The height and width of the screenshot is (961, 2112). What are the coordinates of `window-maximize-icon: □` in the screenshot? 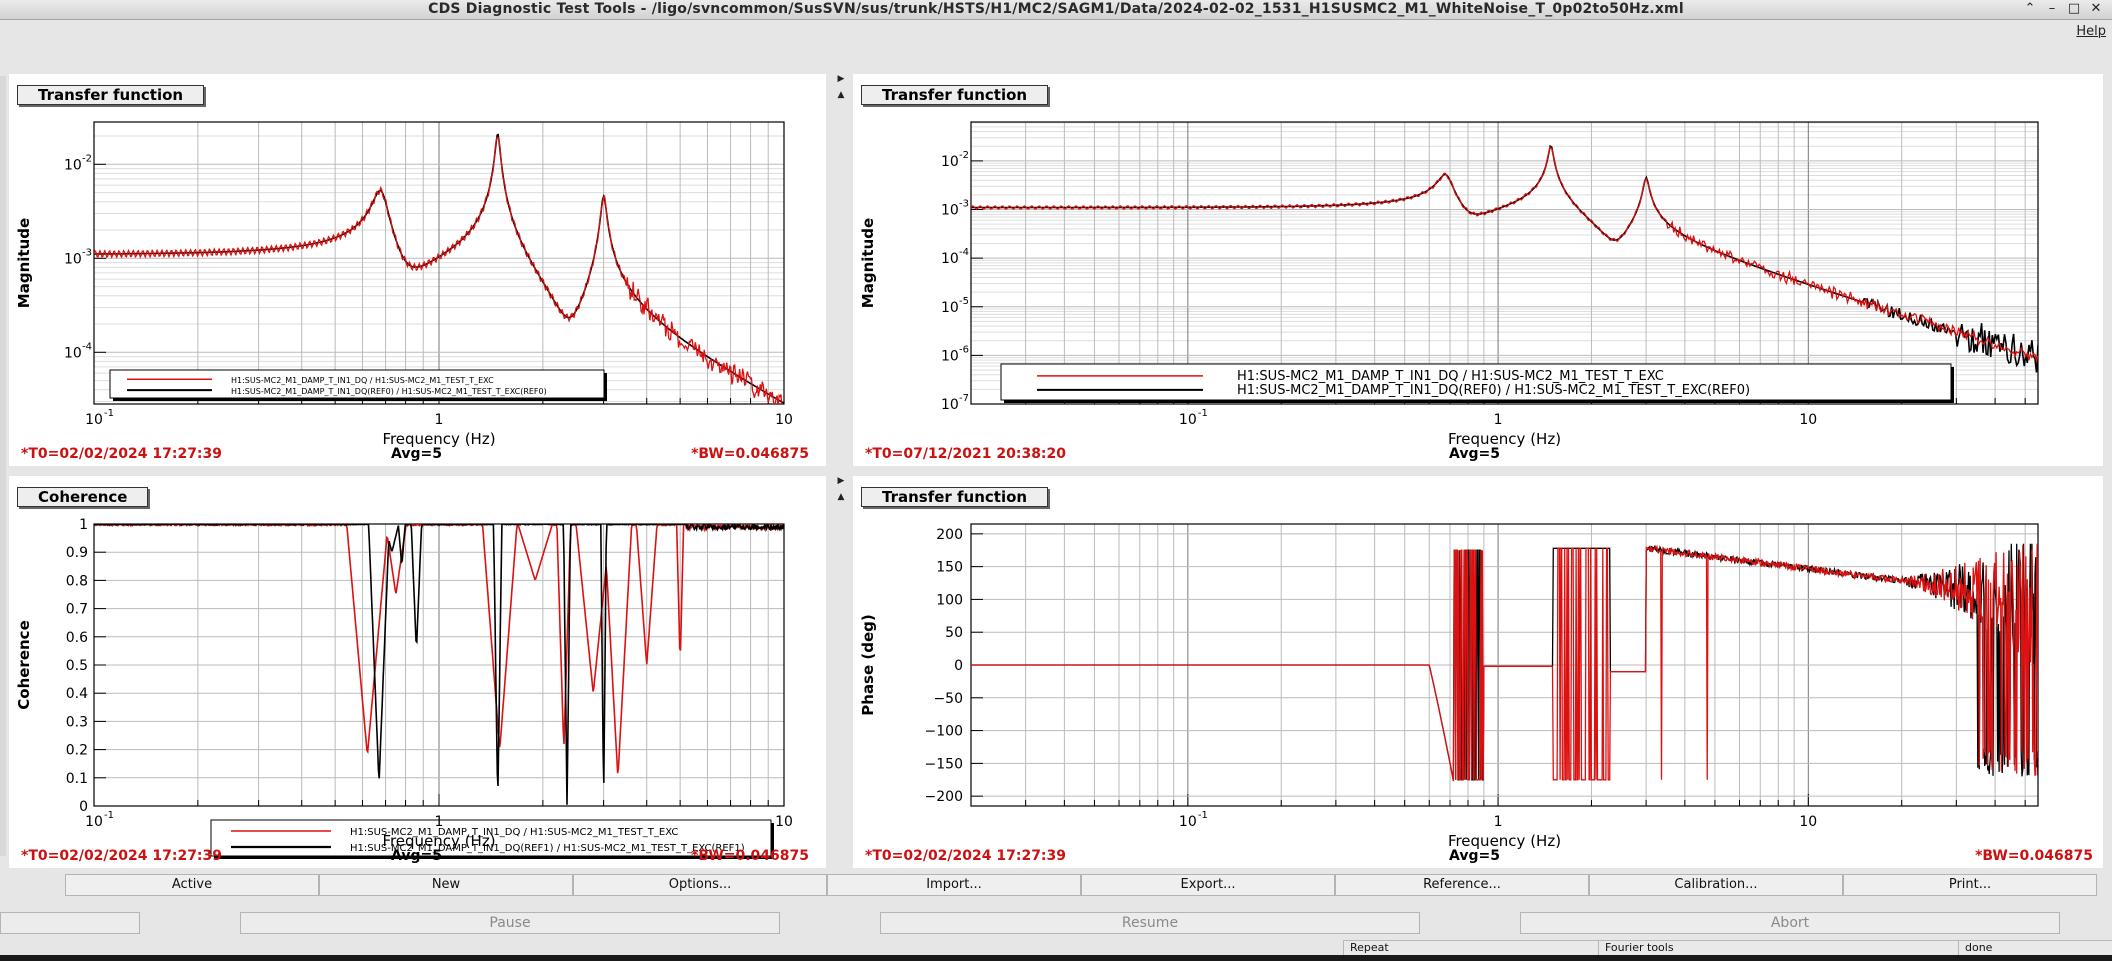 It's located at (2074, 8).